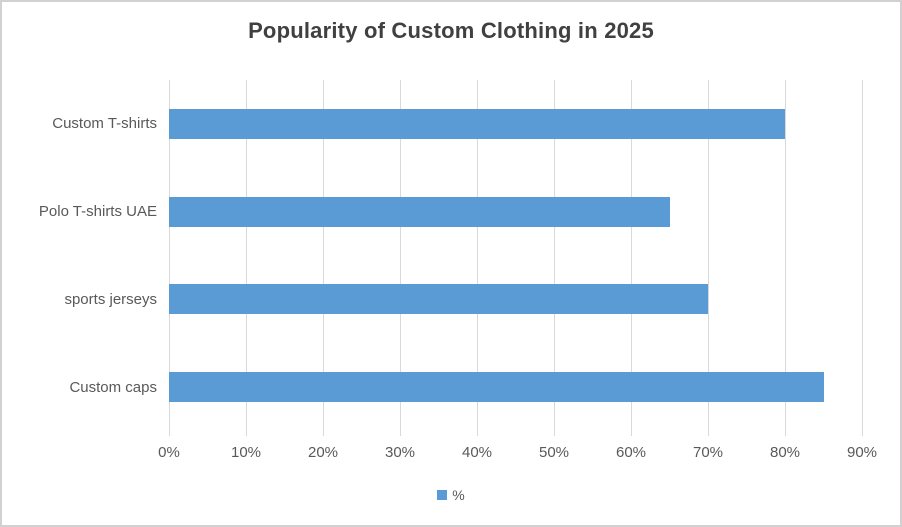 This screenshot has width=902, height=527. I want to click on value-axis-tick-label: 60%, so click(631, 452).